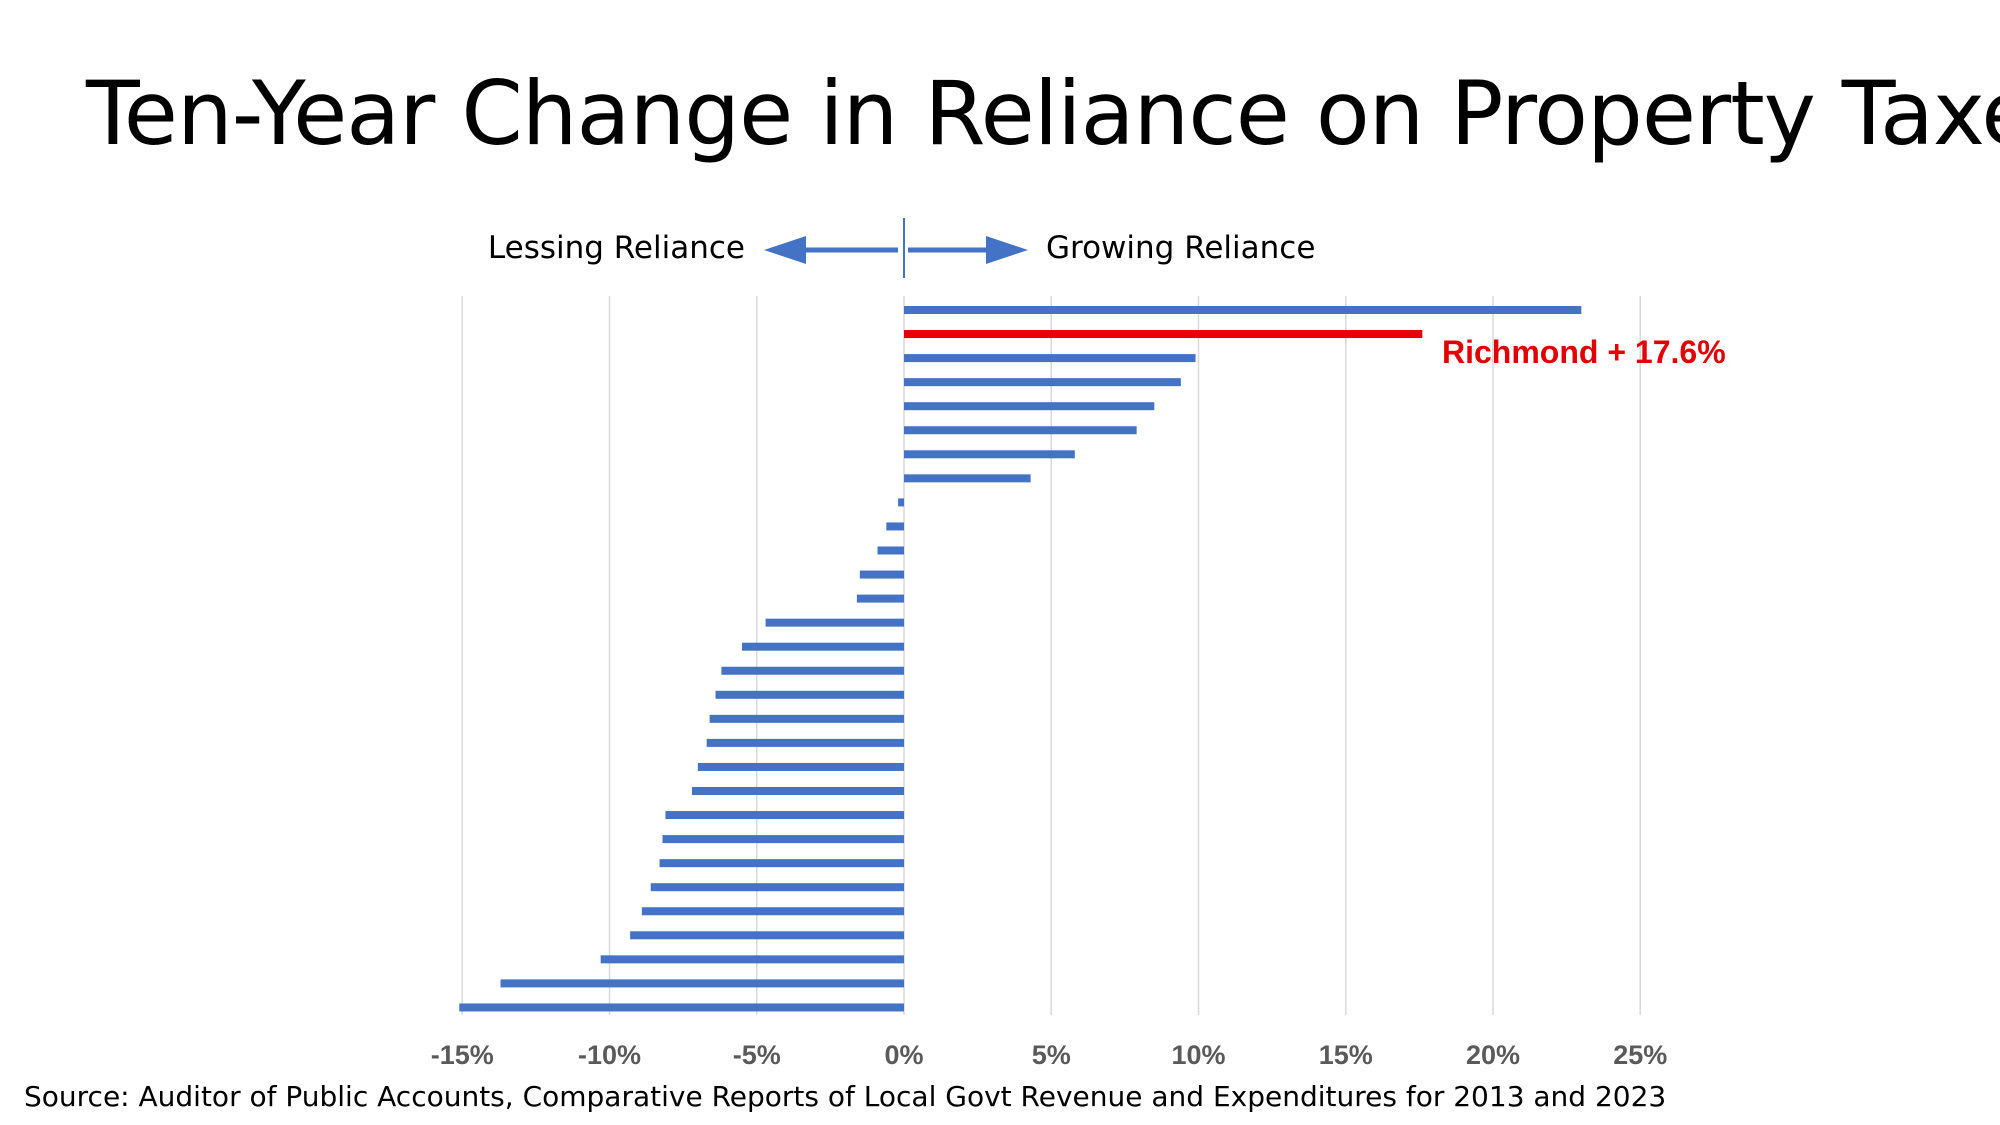 The height and width of the screenshot is (1125, 2000). Describe the element at coordinates (616, 248) in the screenshot. I see `lessing-reliance-label: Lessing Reliance` at that location.